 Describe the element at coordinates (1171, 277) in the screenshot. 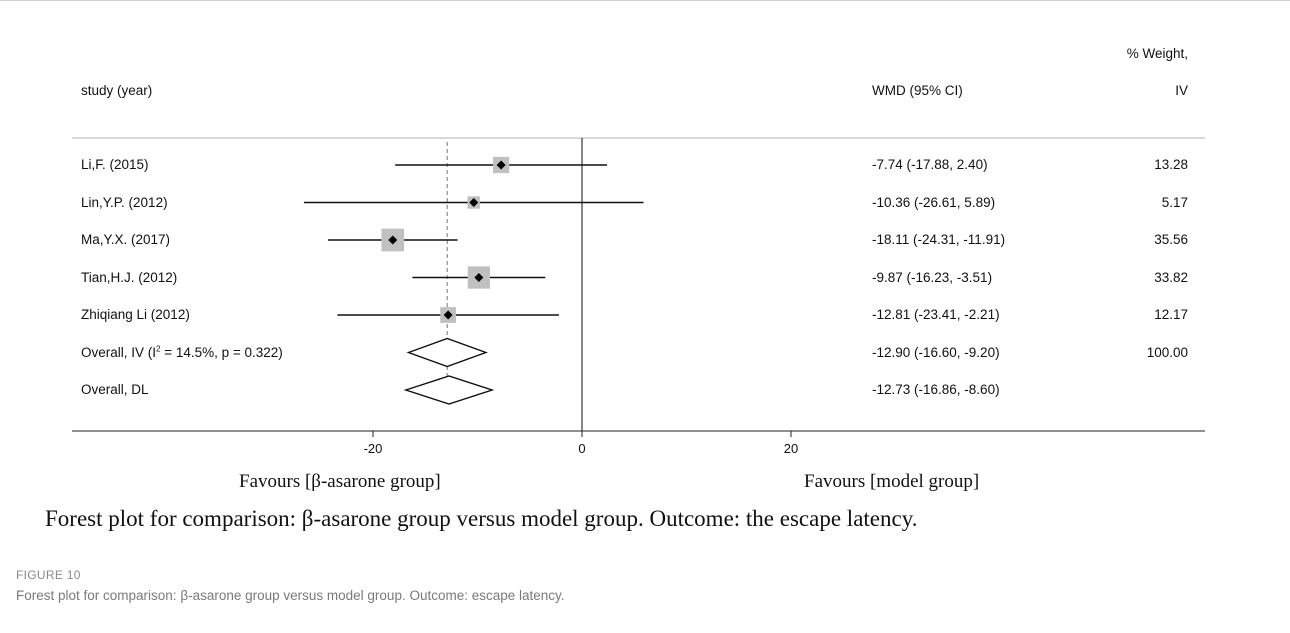

I see `study-weight: 33.82` at that location.